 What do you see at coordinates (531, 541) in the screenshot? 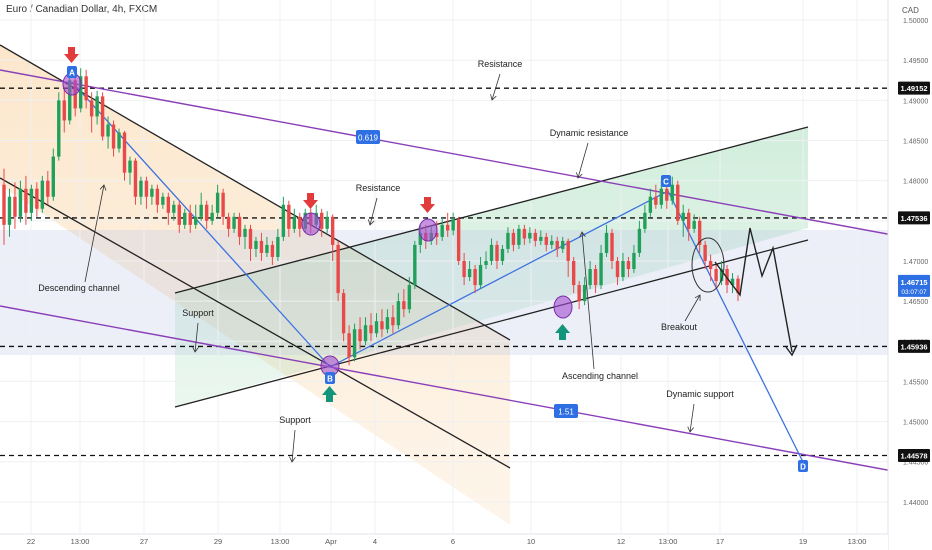
I see `x-tick-label: 10` at bounding box center [531, 541].